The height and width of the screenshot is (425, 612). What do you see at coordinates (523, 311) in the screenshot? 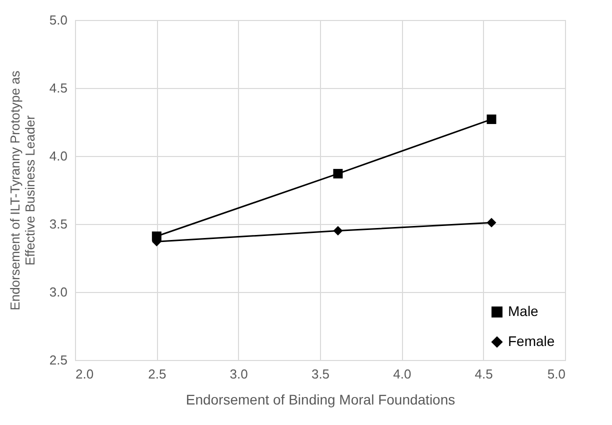
I see `legend-label: Male` at bounding box center [523, 311].